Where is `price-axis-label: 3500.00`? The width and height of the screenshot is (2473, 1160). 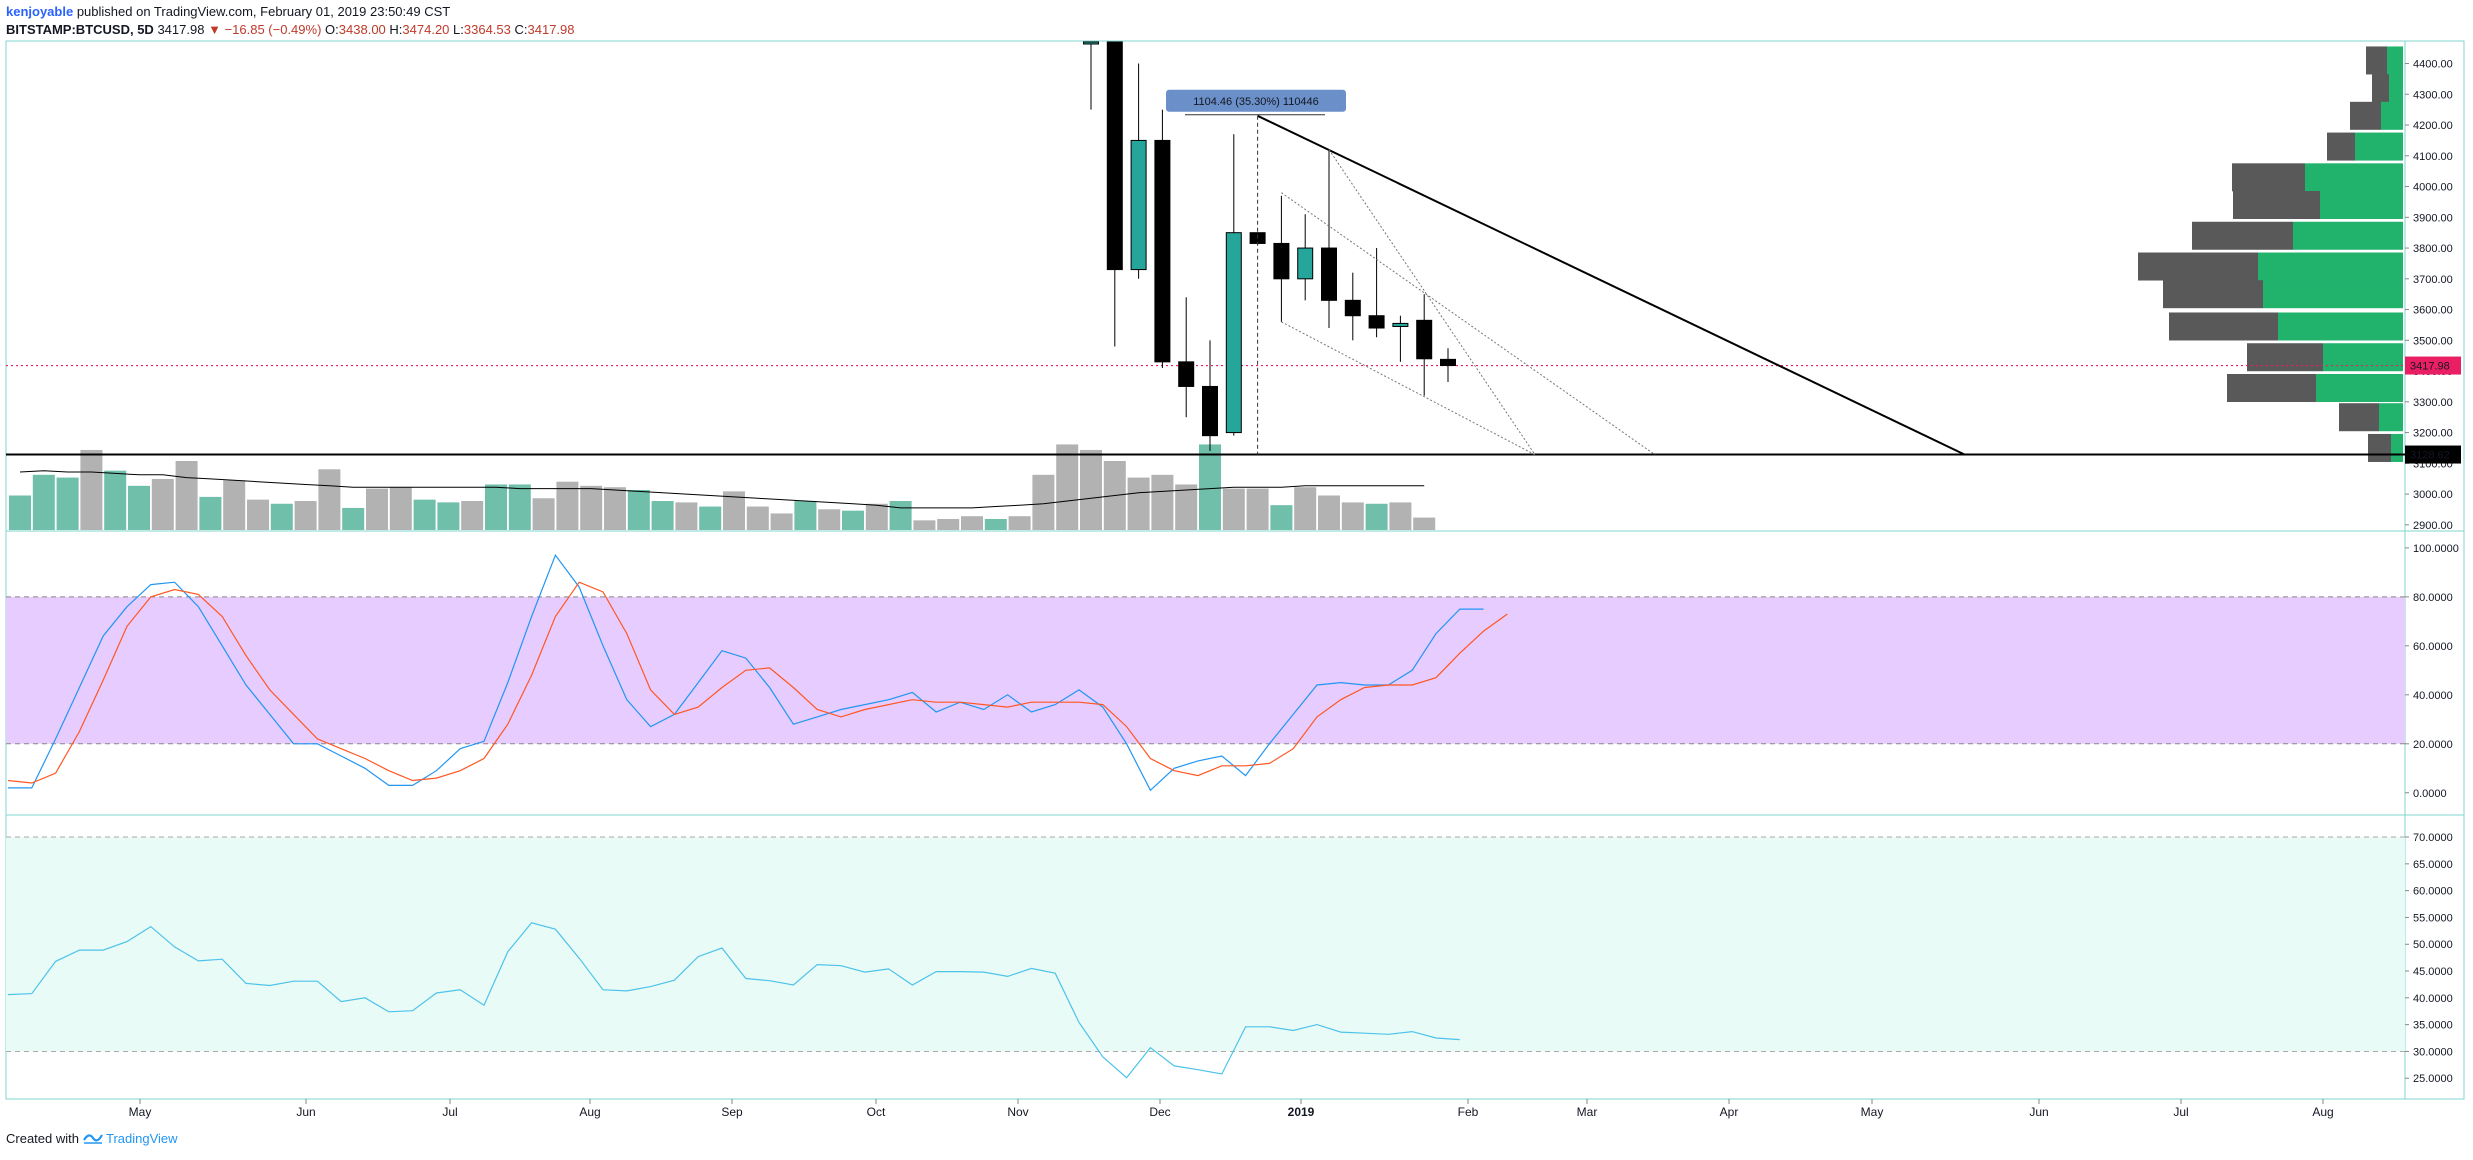 price-axis-label: 3500.00 is located at coordinates (2433, 341).